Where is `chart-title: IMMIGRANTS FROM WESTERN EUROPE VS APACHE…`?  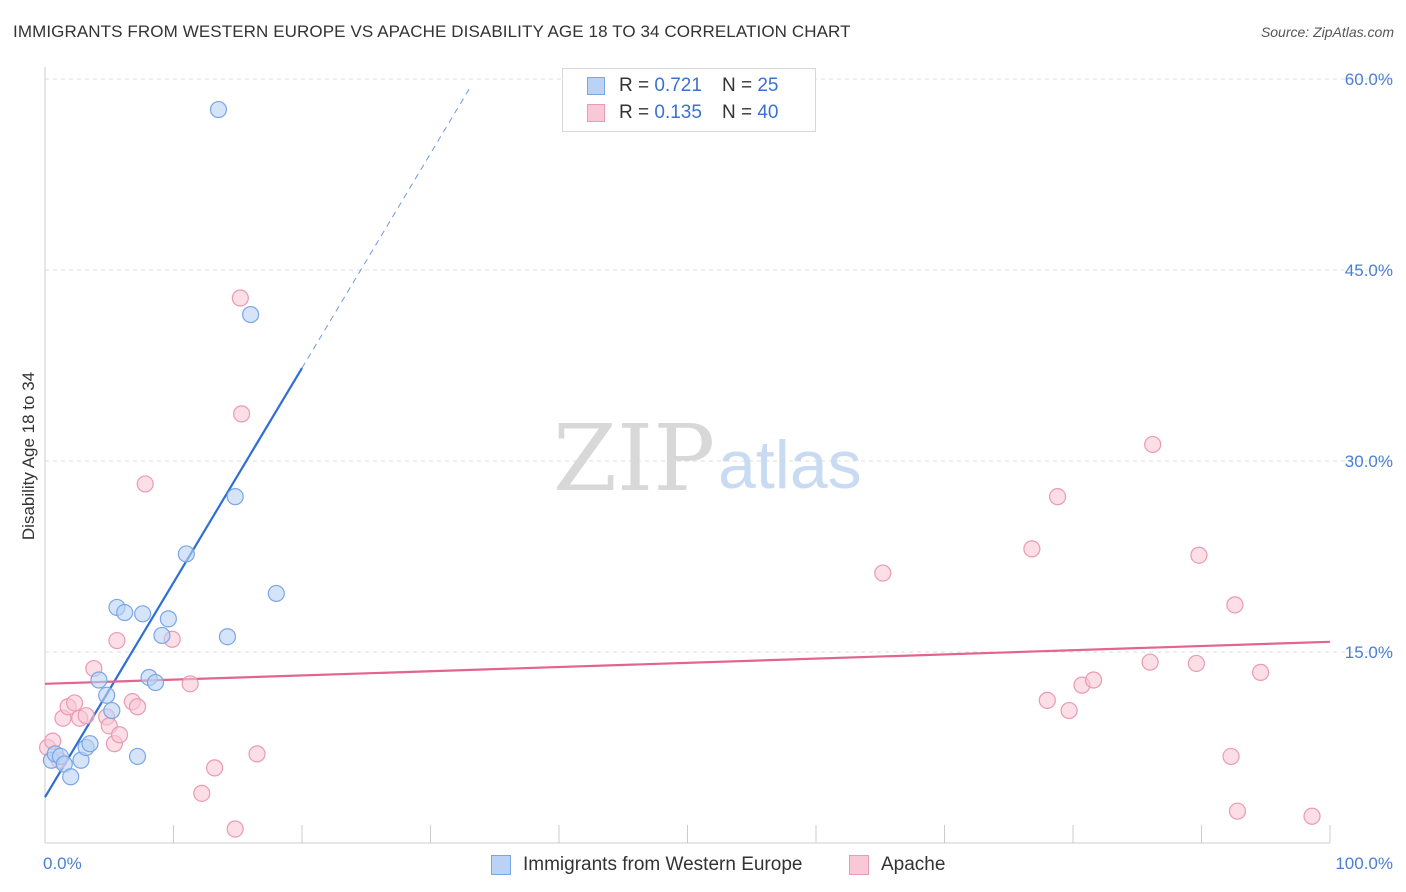
chart-title: IMMIGRANTS FROM WESTERN EUROPE VS APACHE… is located at coordinates (432, 31).